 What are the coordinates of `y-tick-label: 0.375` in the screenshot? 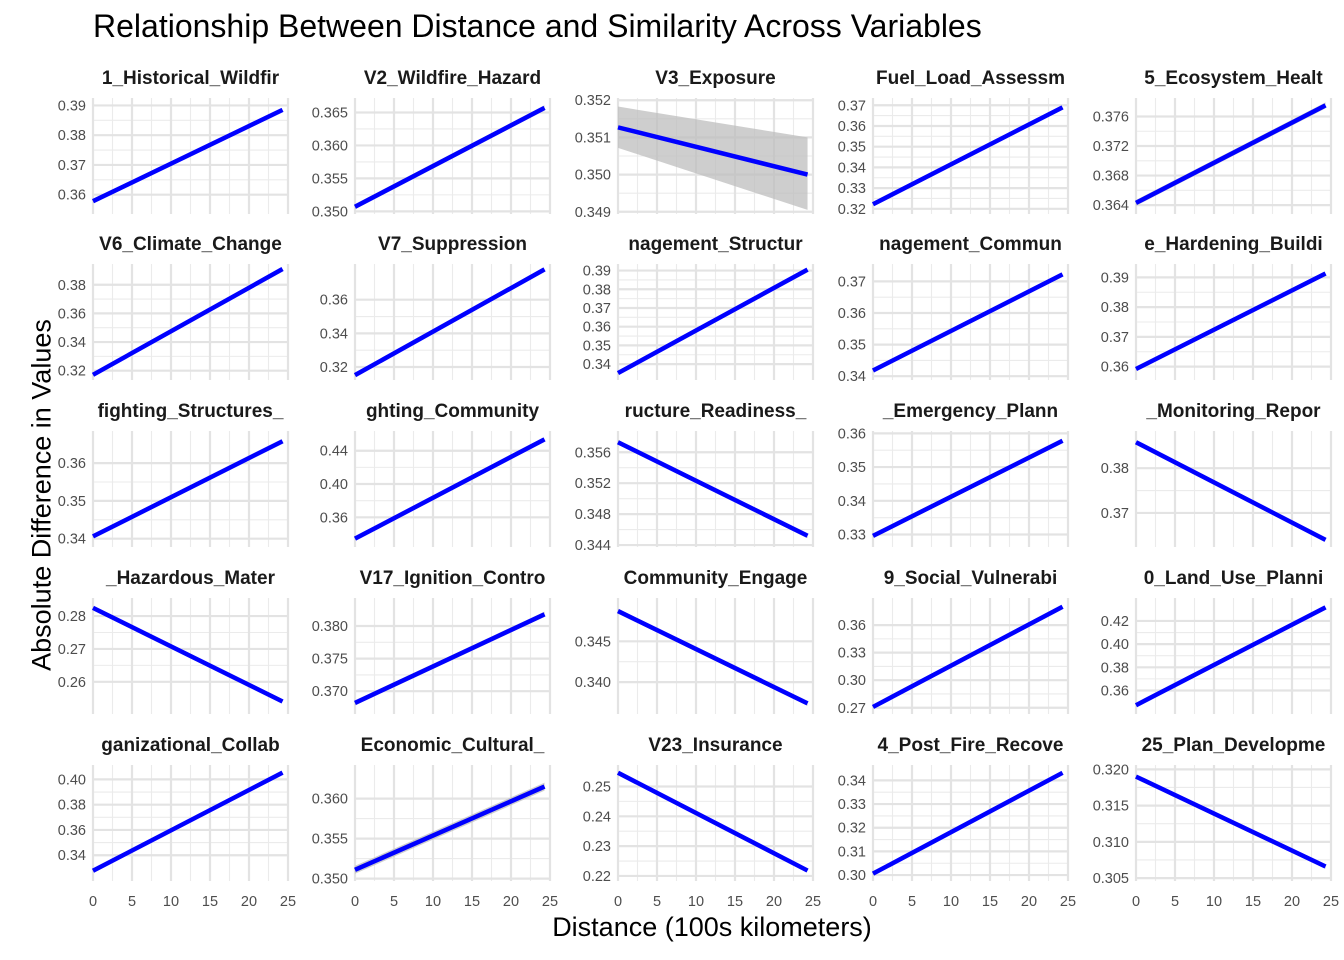 It's located at (330, 660).